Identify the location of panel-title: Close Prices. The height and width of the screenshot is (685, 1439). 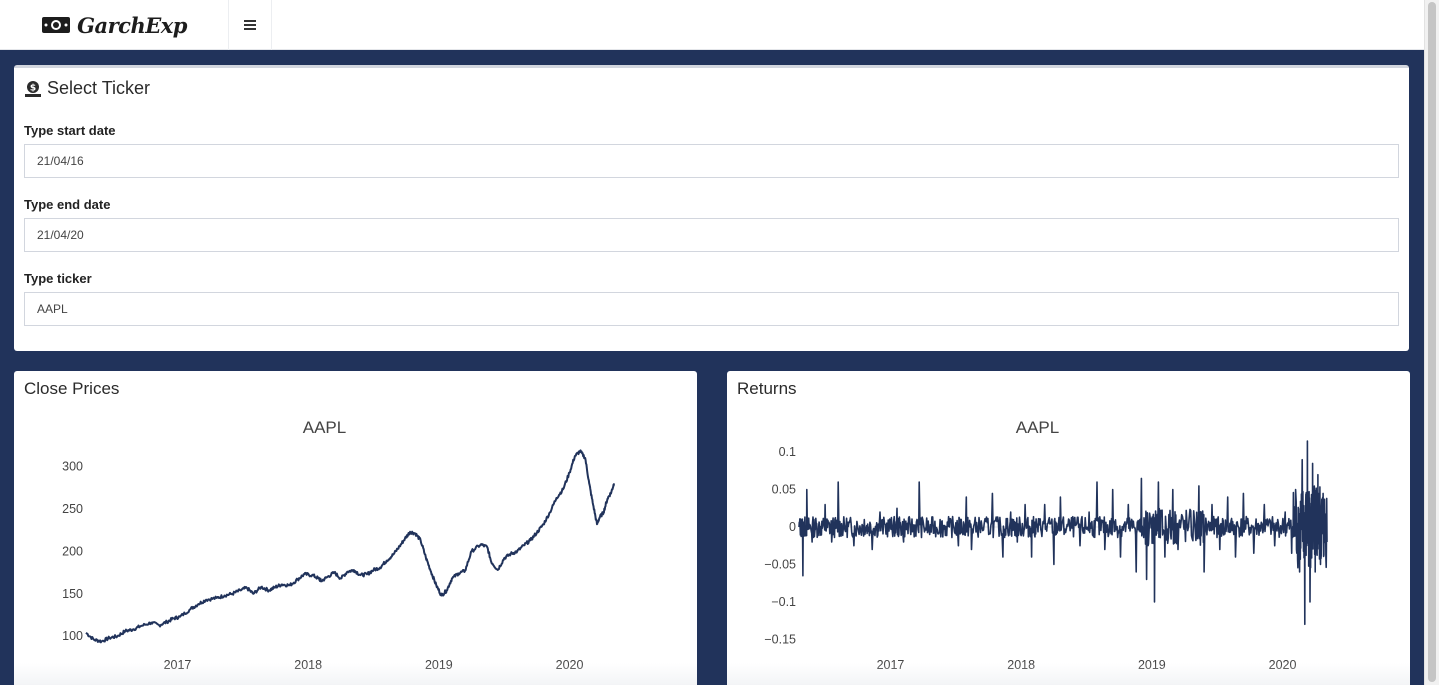
(72, 388).